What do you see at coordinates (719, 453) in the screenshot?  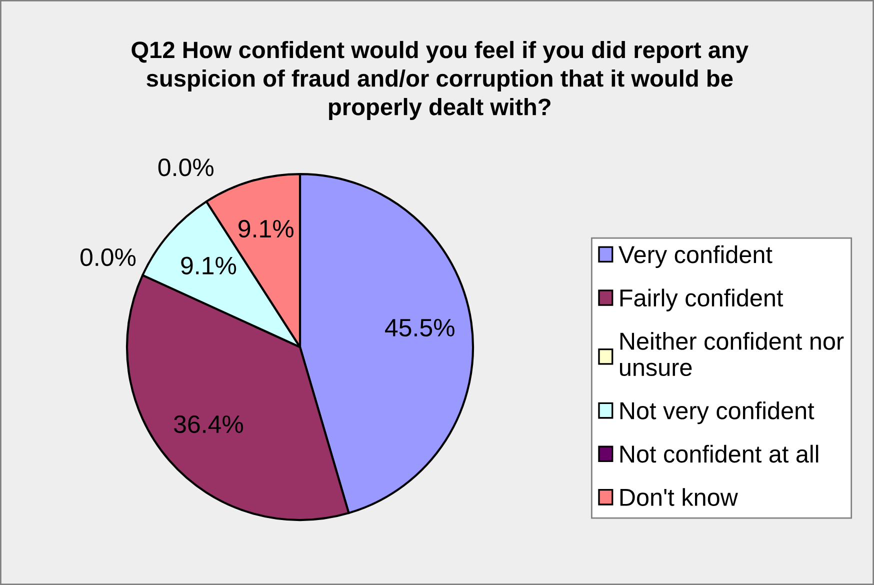 I see `legend-label: Not confident at all` at bounding box center [719, 453].